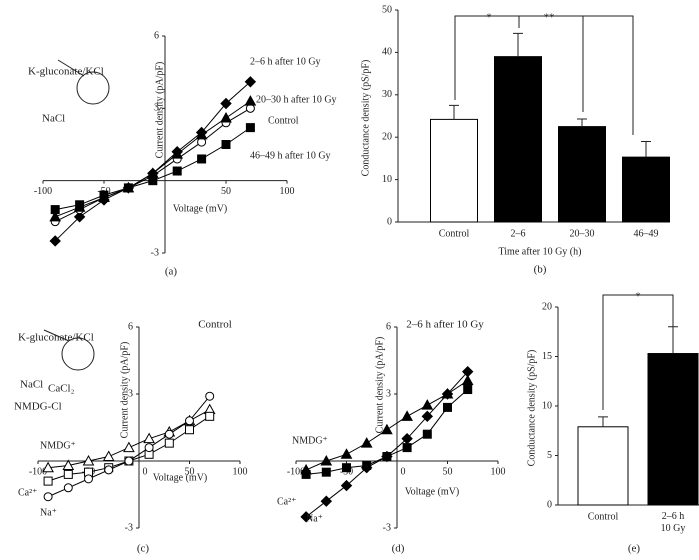  I want to click on y-tick-label: 5, so click(549, 455).